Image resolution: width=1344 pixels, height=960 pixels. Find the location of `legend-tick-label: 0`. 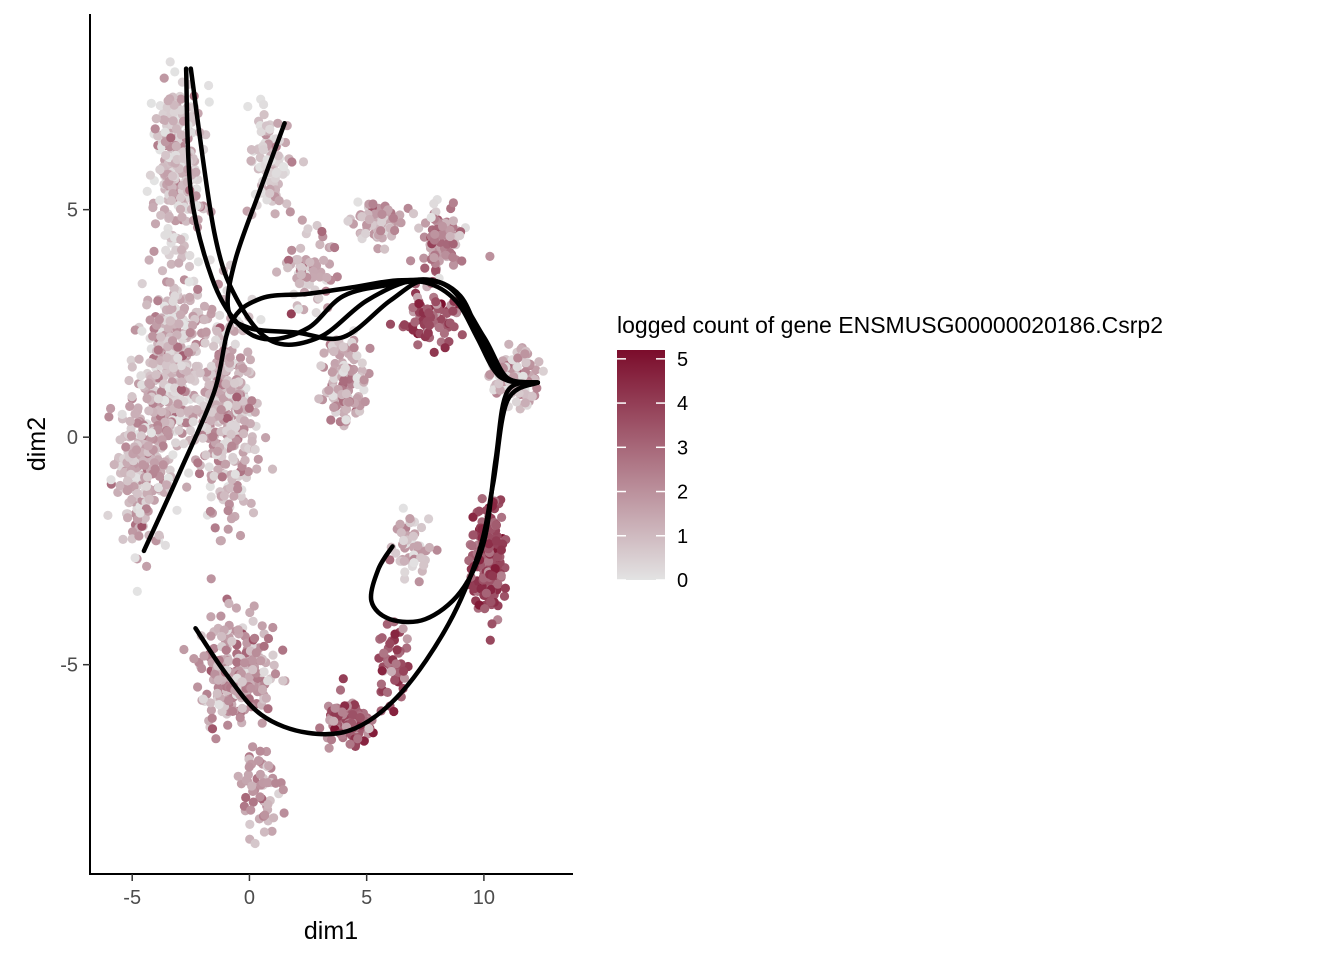

legend-tick-label: 0 is located at coordinates (682, 581).